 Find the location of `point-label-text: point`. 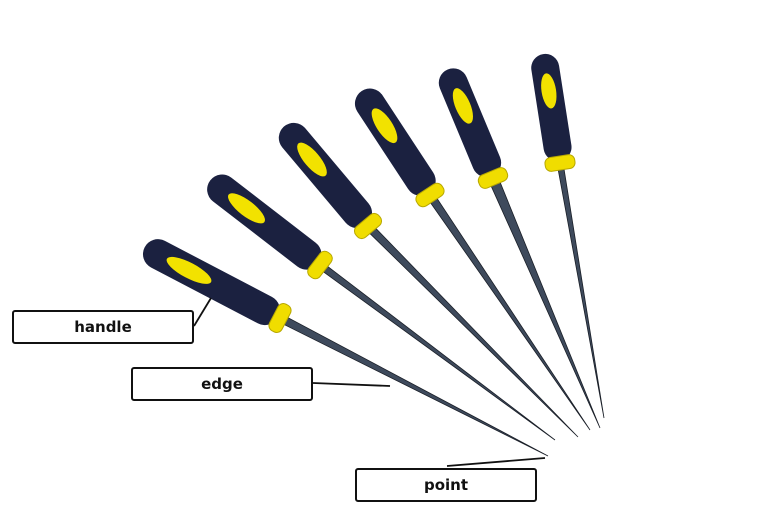

point-label-text: point is located at coordinates (446, 485).